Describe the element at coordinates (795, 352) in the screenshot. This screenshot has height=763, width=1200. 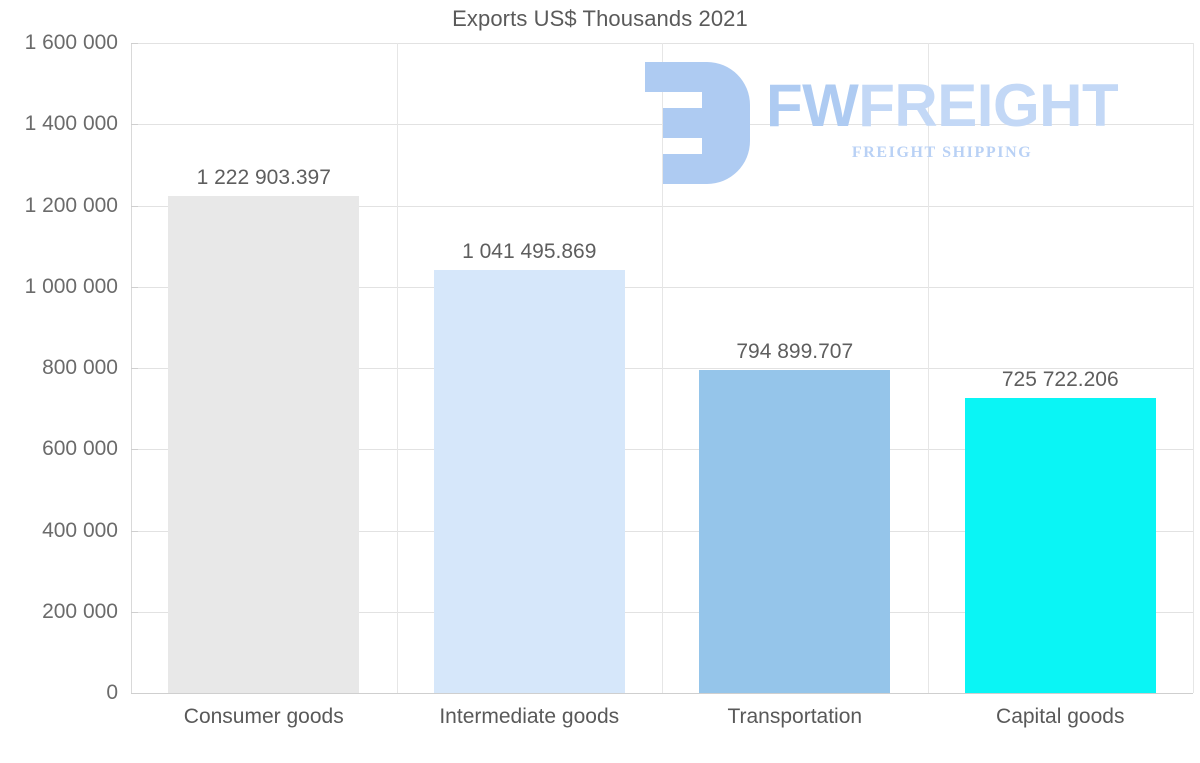
I see `bar-value-label: 794 899.707` at that location.